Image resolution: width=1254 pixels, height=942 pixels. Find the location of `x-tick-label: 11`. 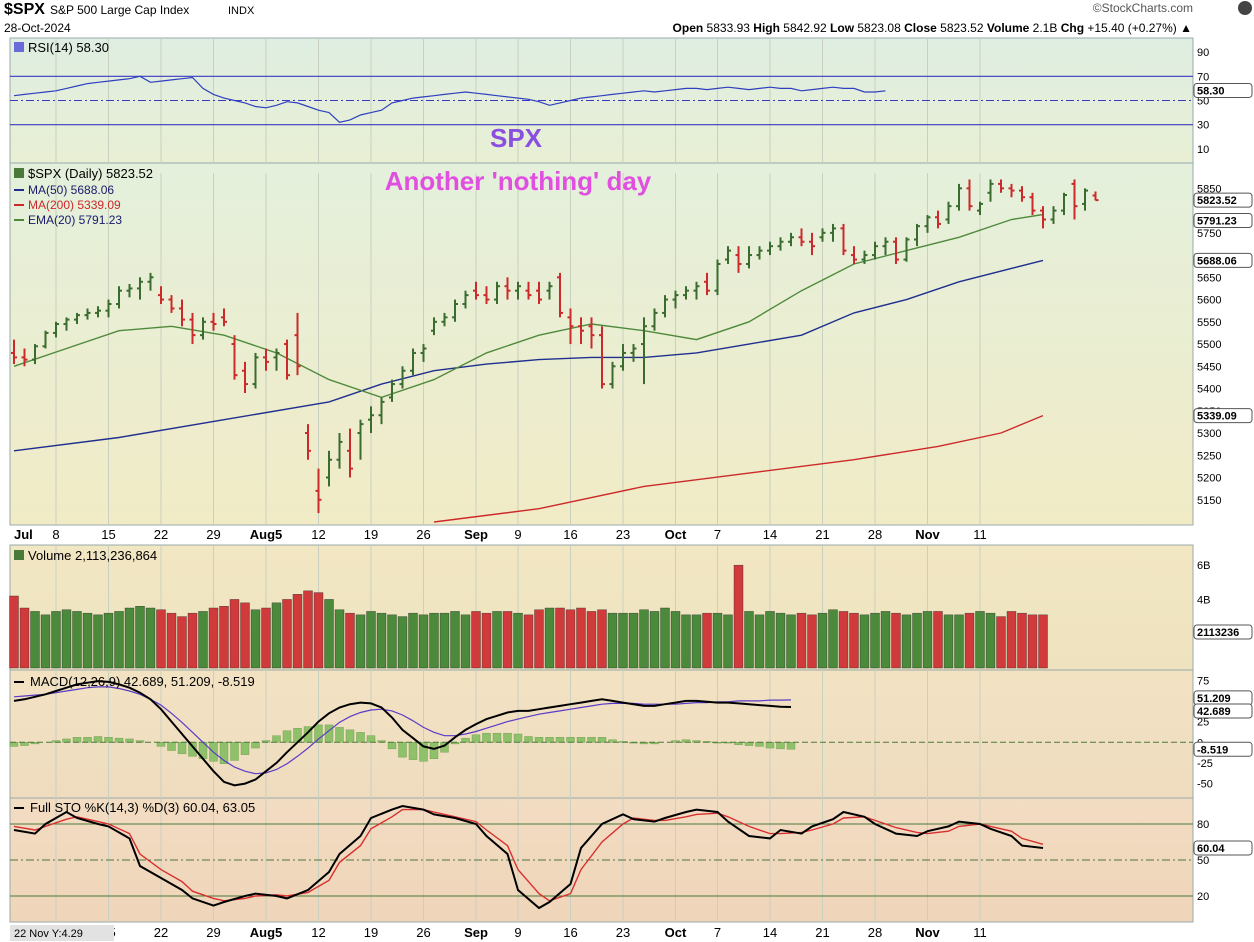

x-tick-label: 11 is located at coordinates (980, 534).